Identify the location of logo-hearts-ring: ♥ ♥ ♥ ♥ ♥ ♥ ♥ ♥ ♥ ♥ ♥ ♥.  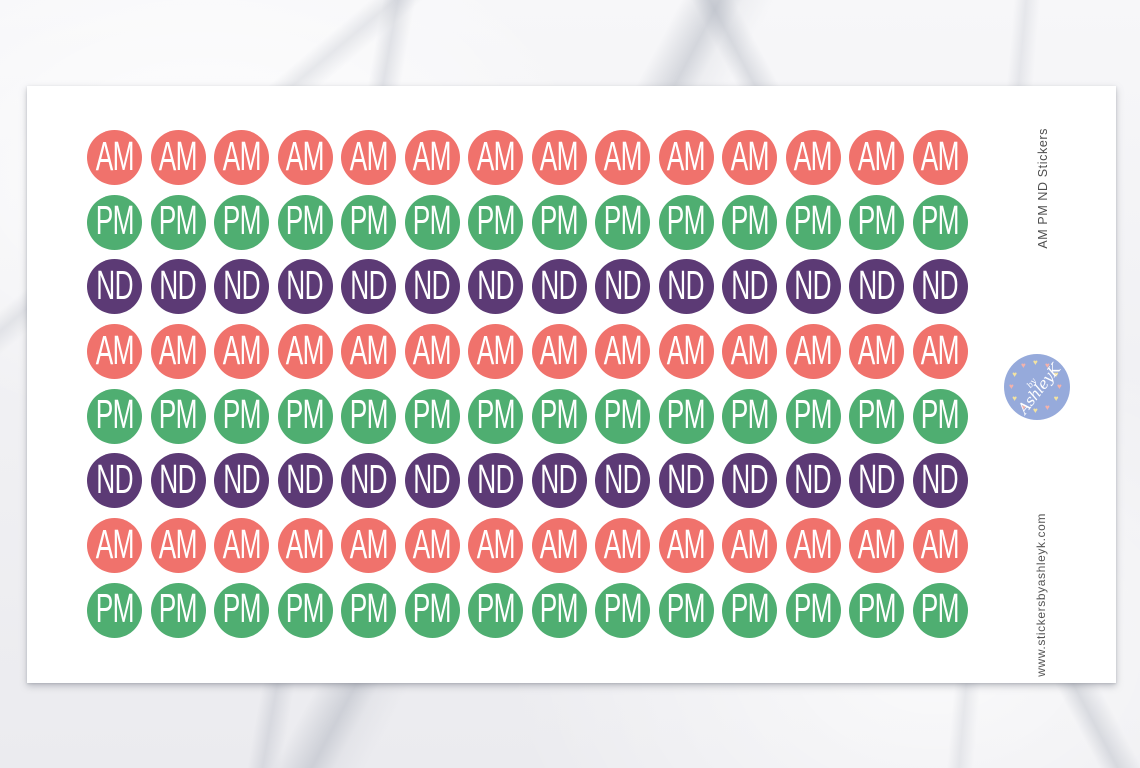
(1037, 387).